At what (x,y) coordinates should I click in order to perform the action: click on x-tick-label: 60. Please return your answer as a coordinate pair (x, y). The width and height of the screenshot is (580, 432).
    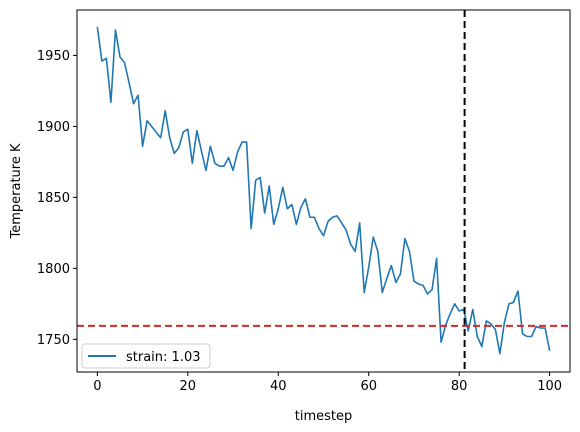
    Looking at the image, I should click on (368, 386).